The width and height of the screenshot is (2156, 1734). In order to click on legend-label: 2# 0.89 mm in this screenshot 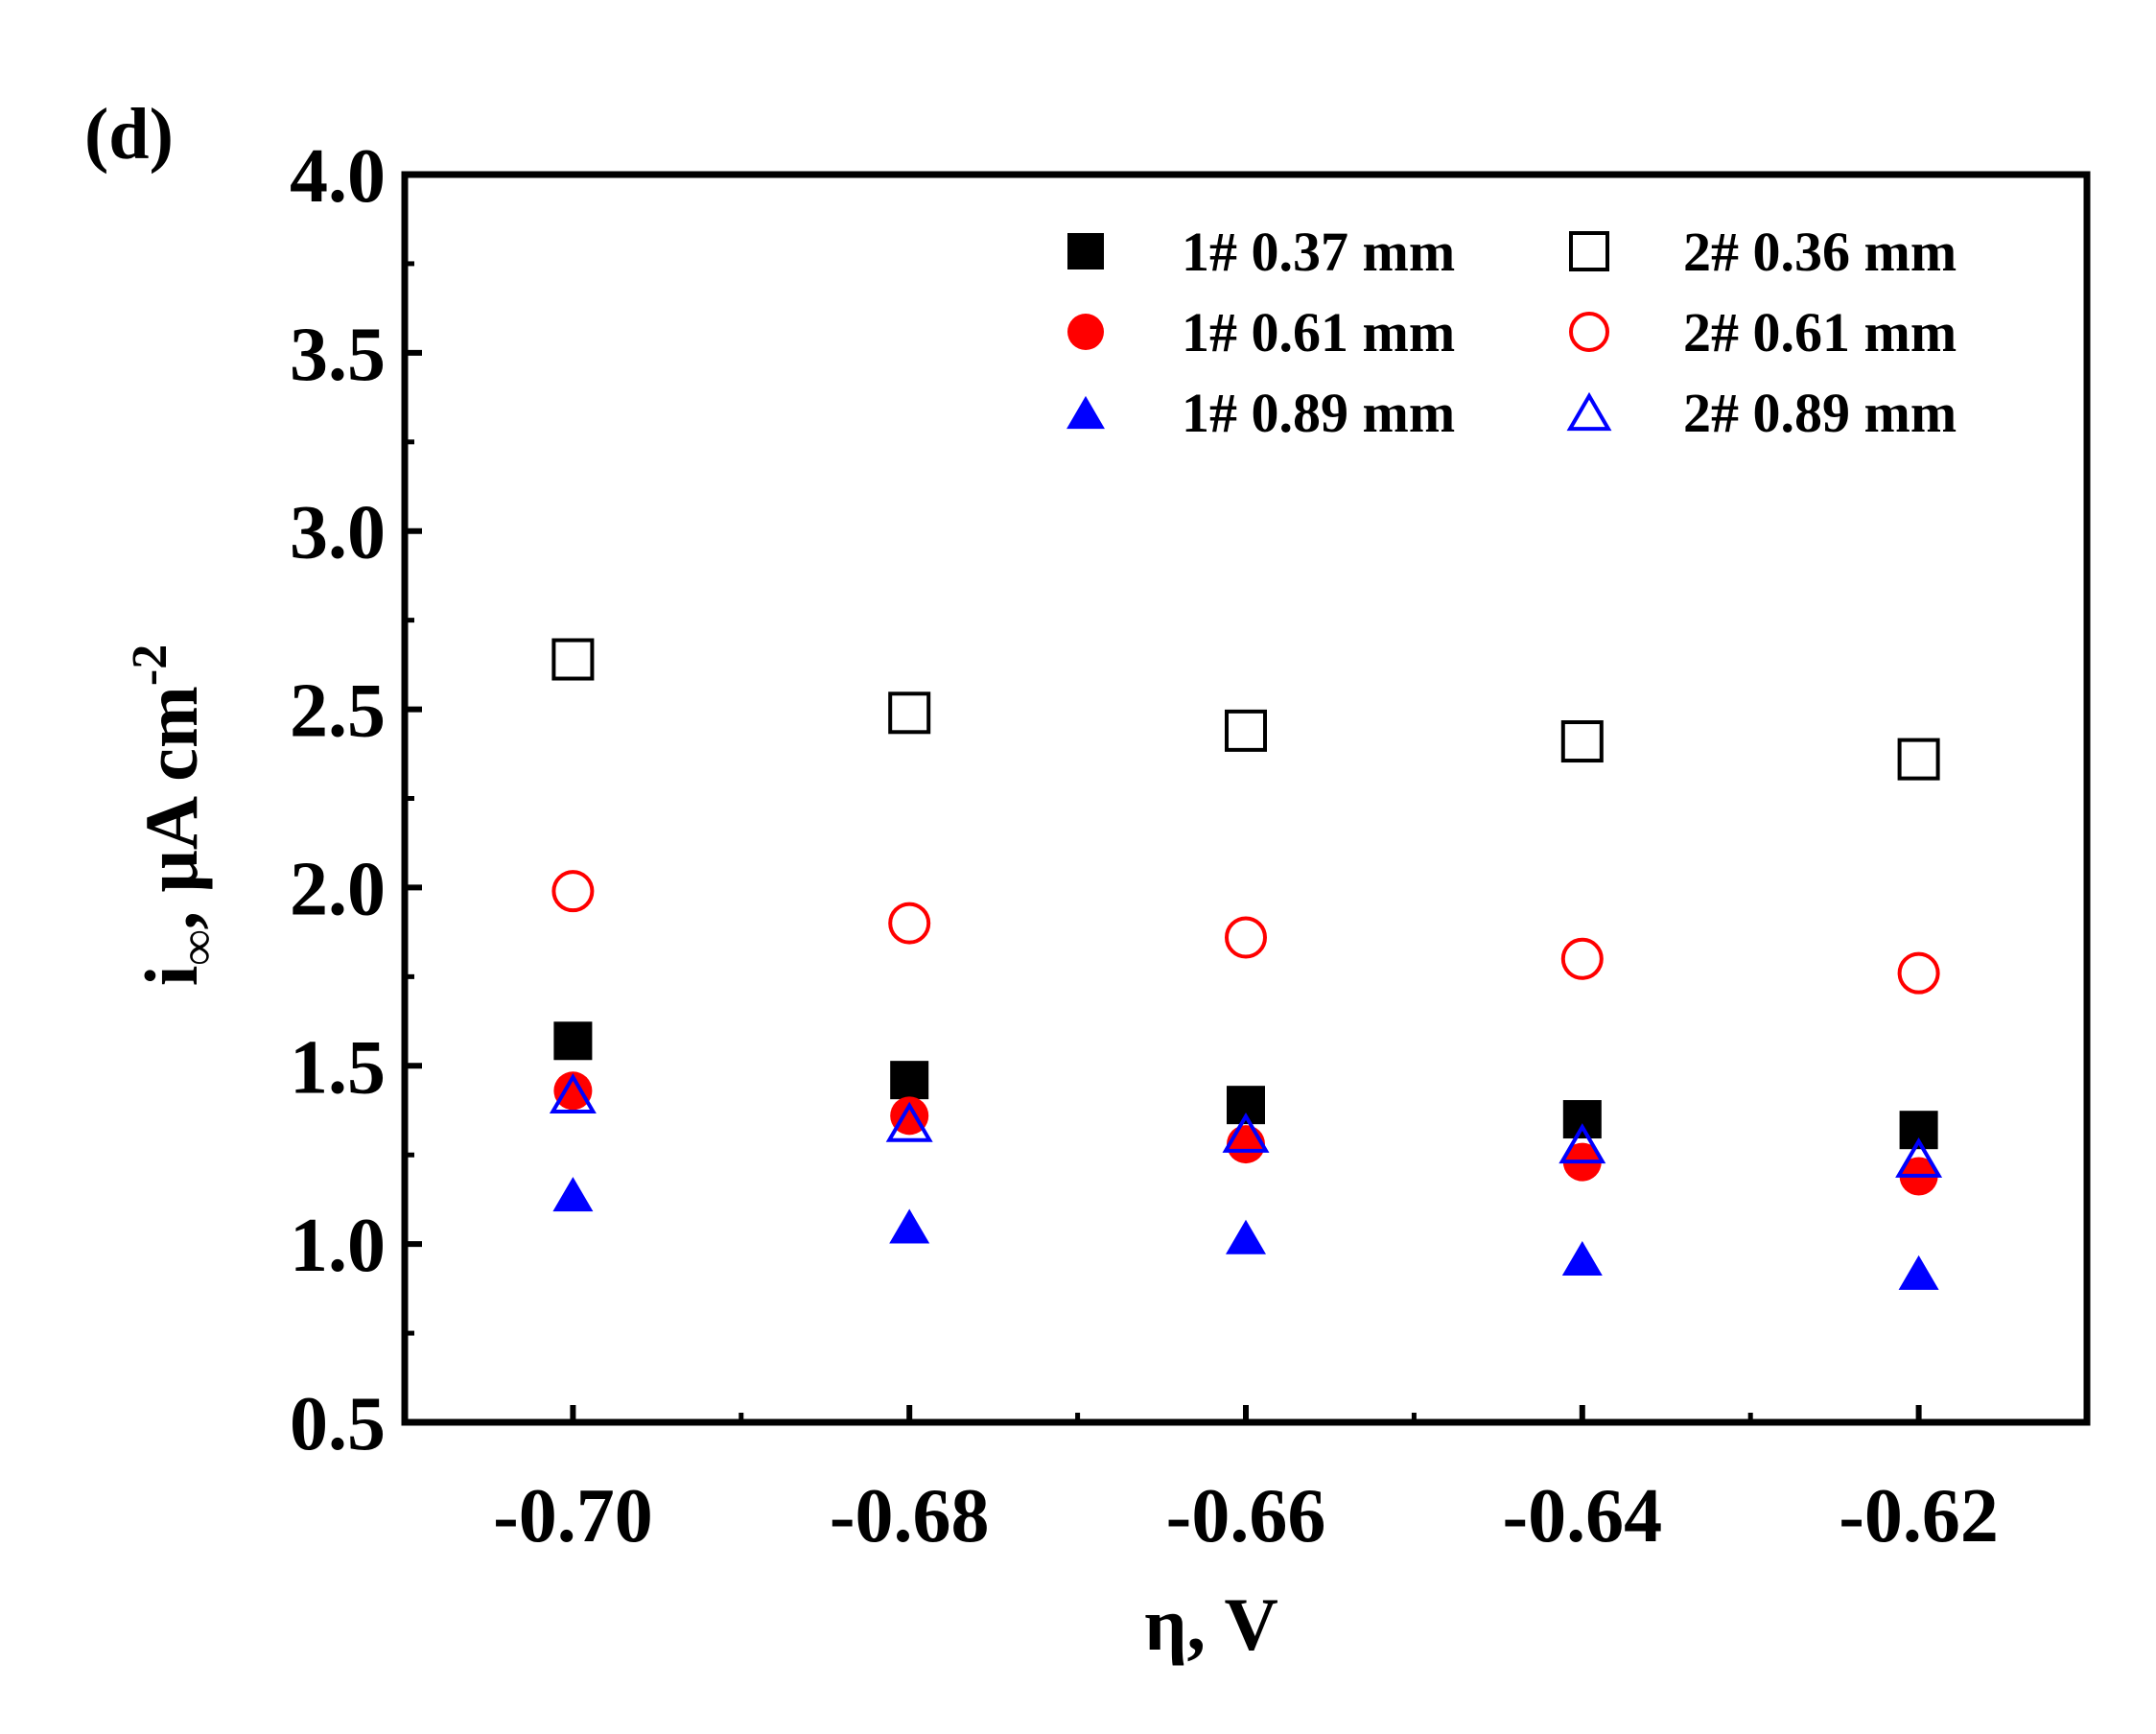, I will do `click(1820, 413)`.